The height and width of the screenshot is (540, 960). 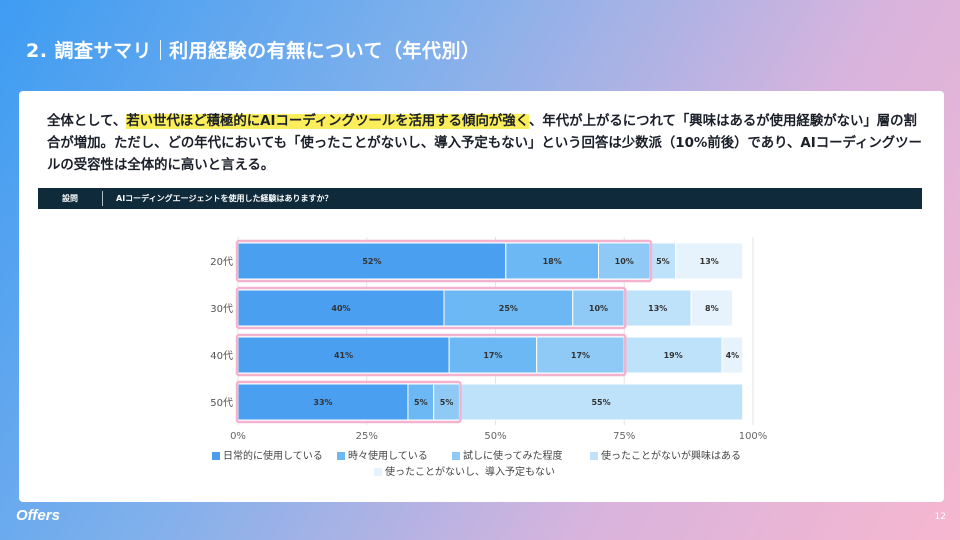 What do you see at coordinates (480, 198) in the screenshot?
I see `question-bar: 設問 AIコーディングエージェントを使用した経験はありますか？` at bounding box center [480, 198].